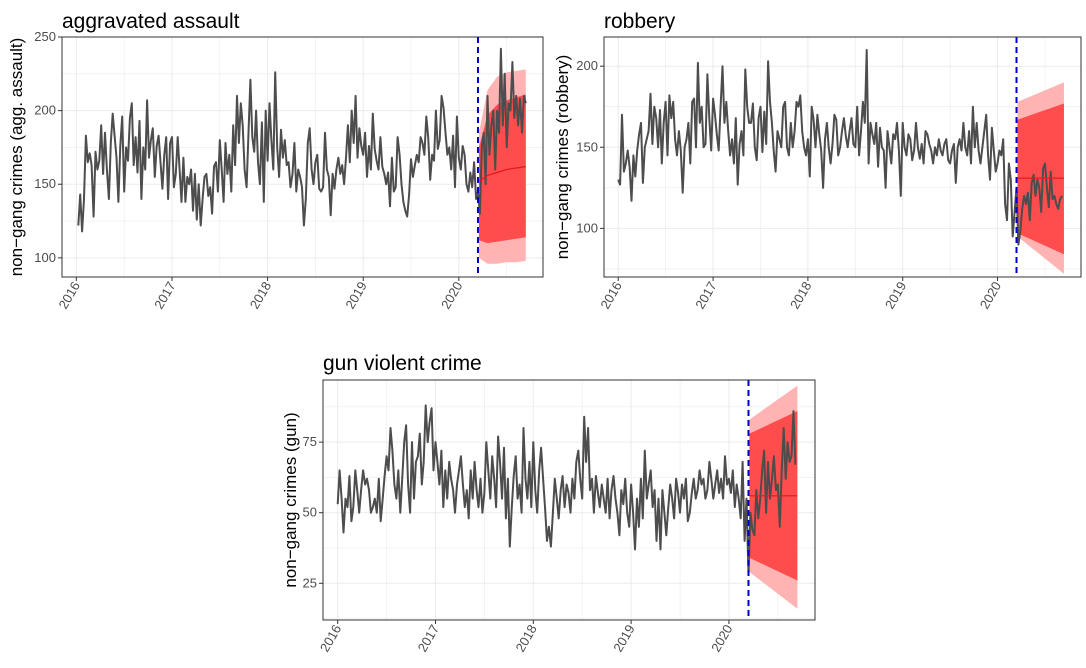  Describe the element at coordinates (290, 499) in the screenshot. I see `y-axis-label: non−gang crimes (gun)` at that location.